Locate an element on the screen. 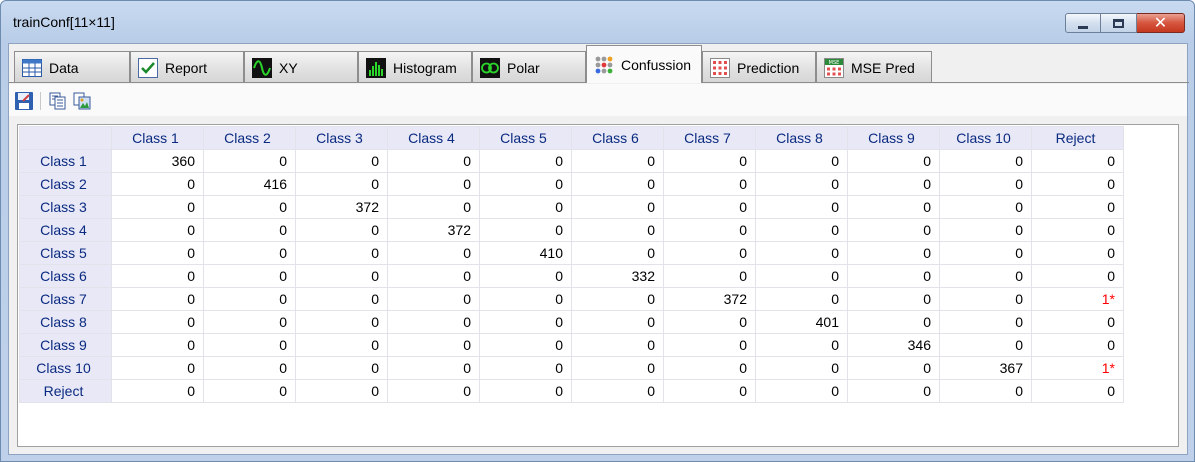  table-cell: 346 is located at coordinates (893, 345).